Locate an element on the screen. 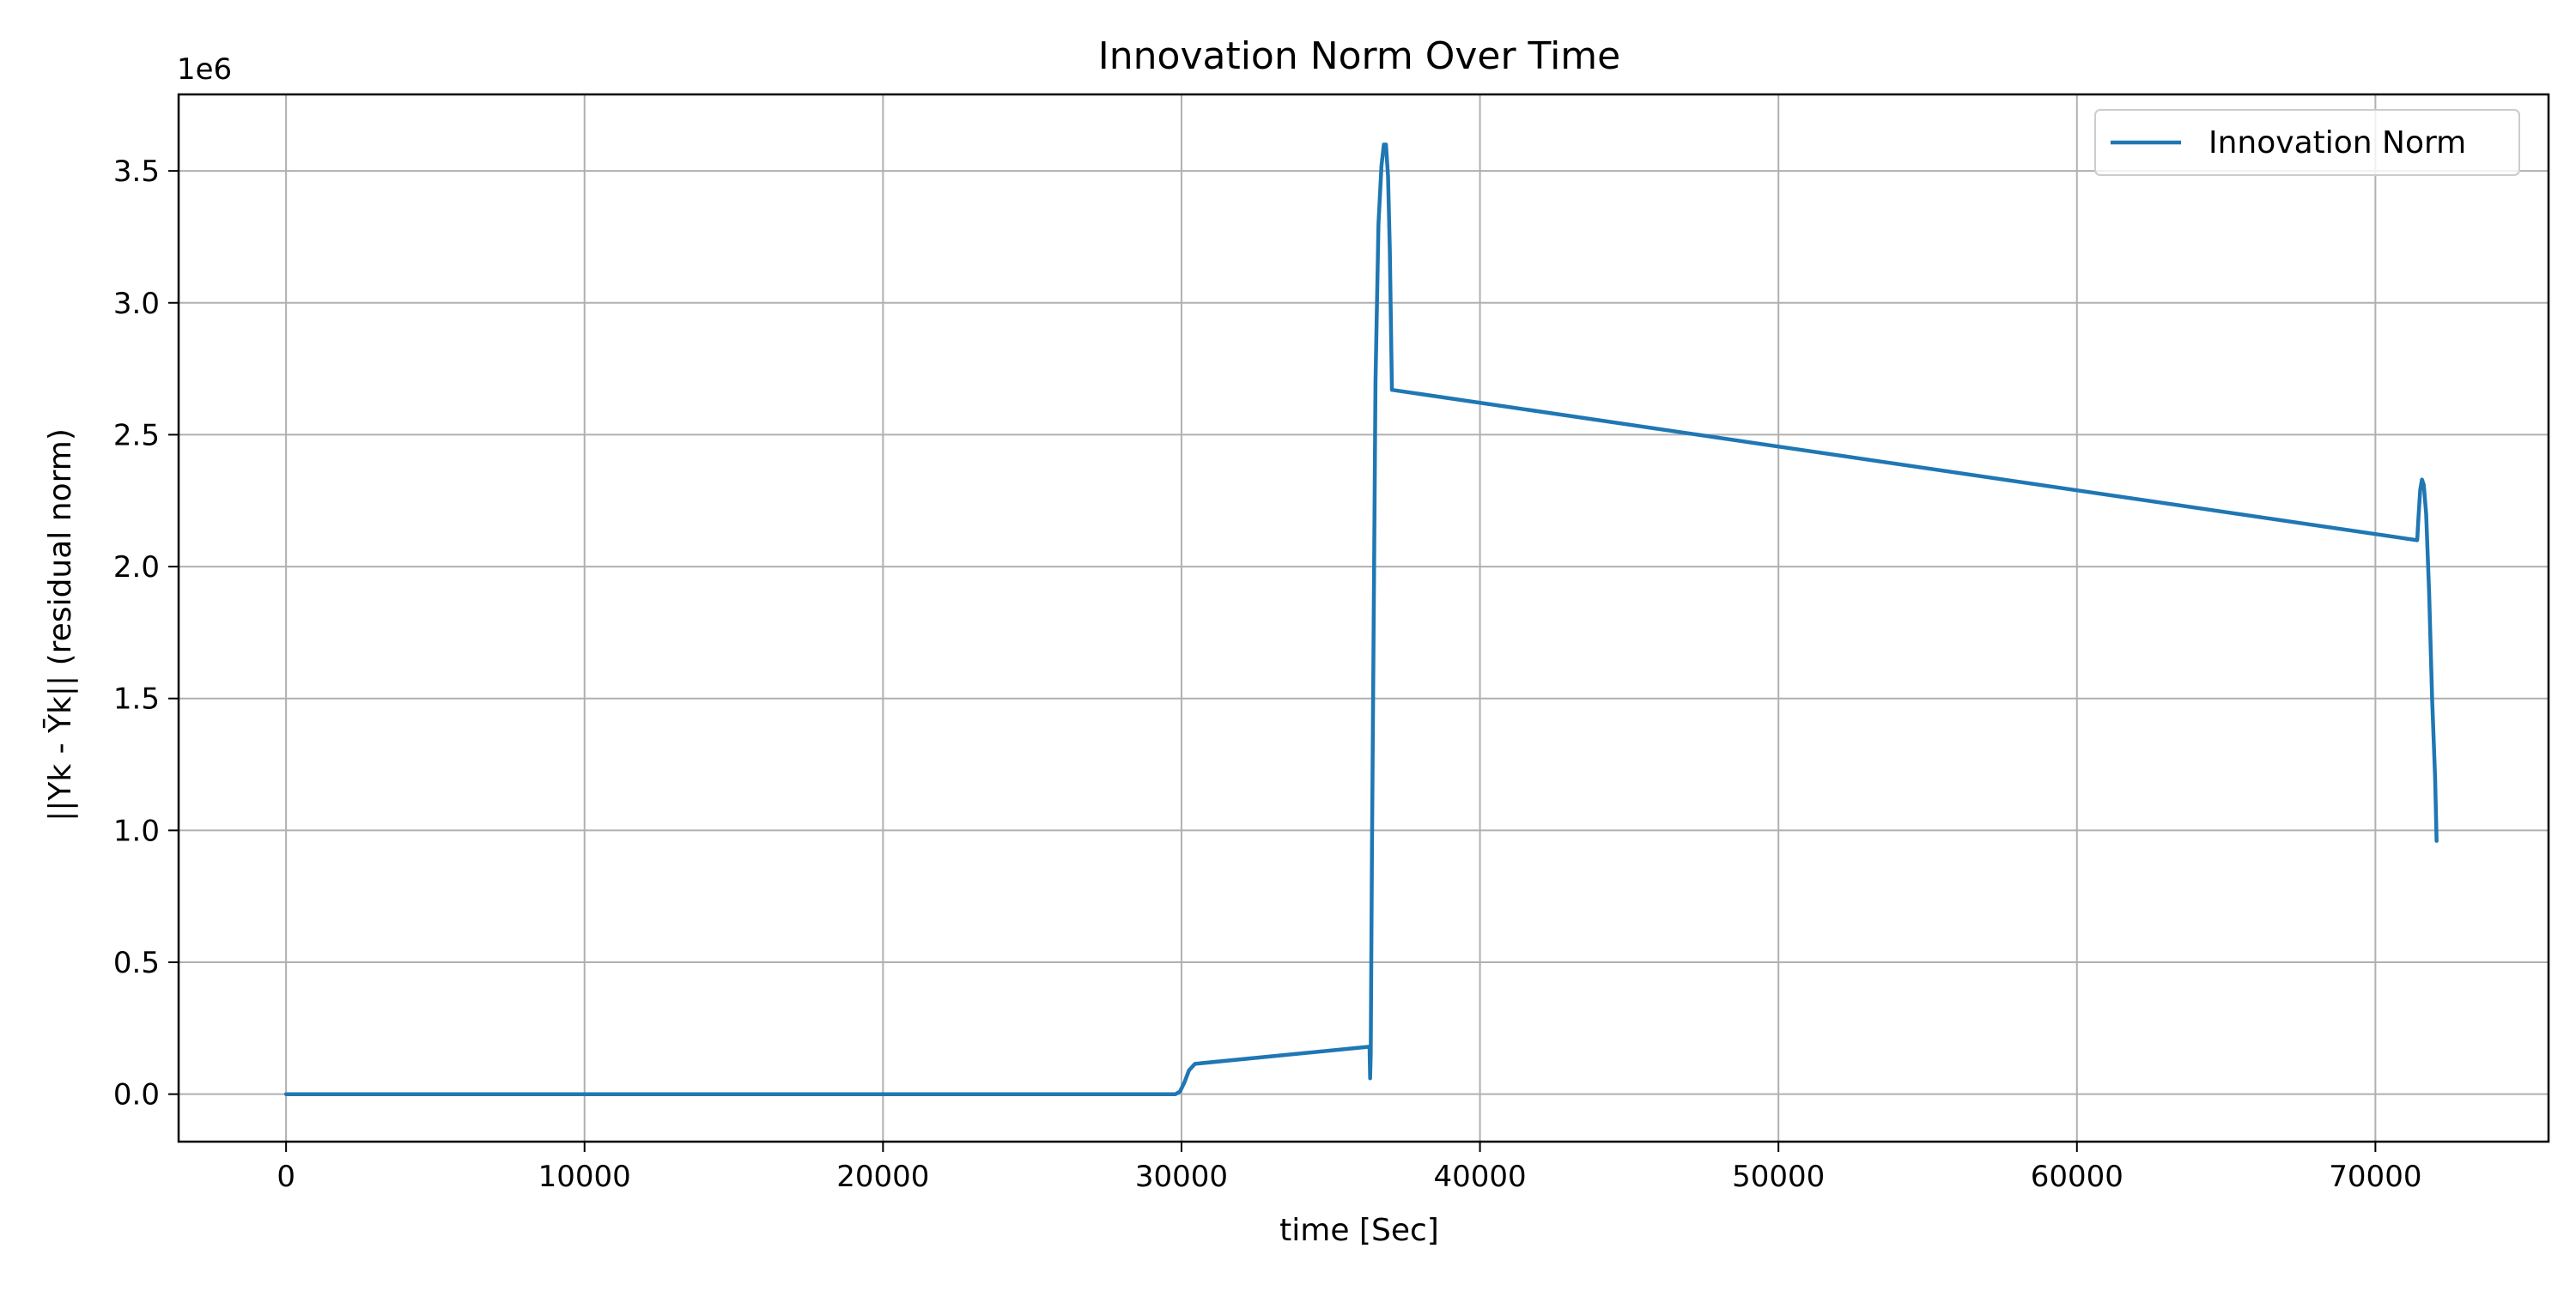 Image resolution: width=2576 pixels, height=1291 pixels. chart-title: Innovation Norm Over Time is located at coordinates (1359, 56).